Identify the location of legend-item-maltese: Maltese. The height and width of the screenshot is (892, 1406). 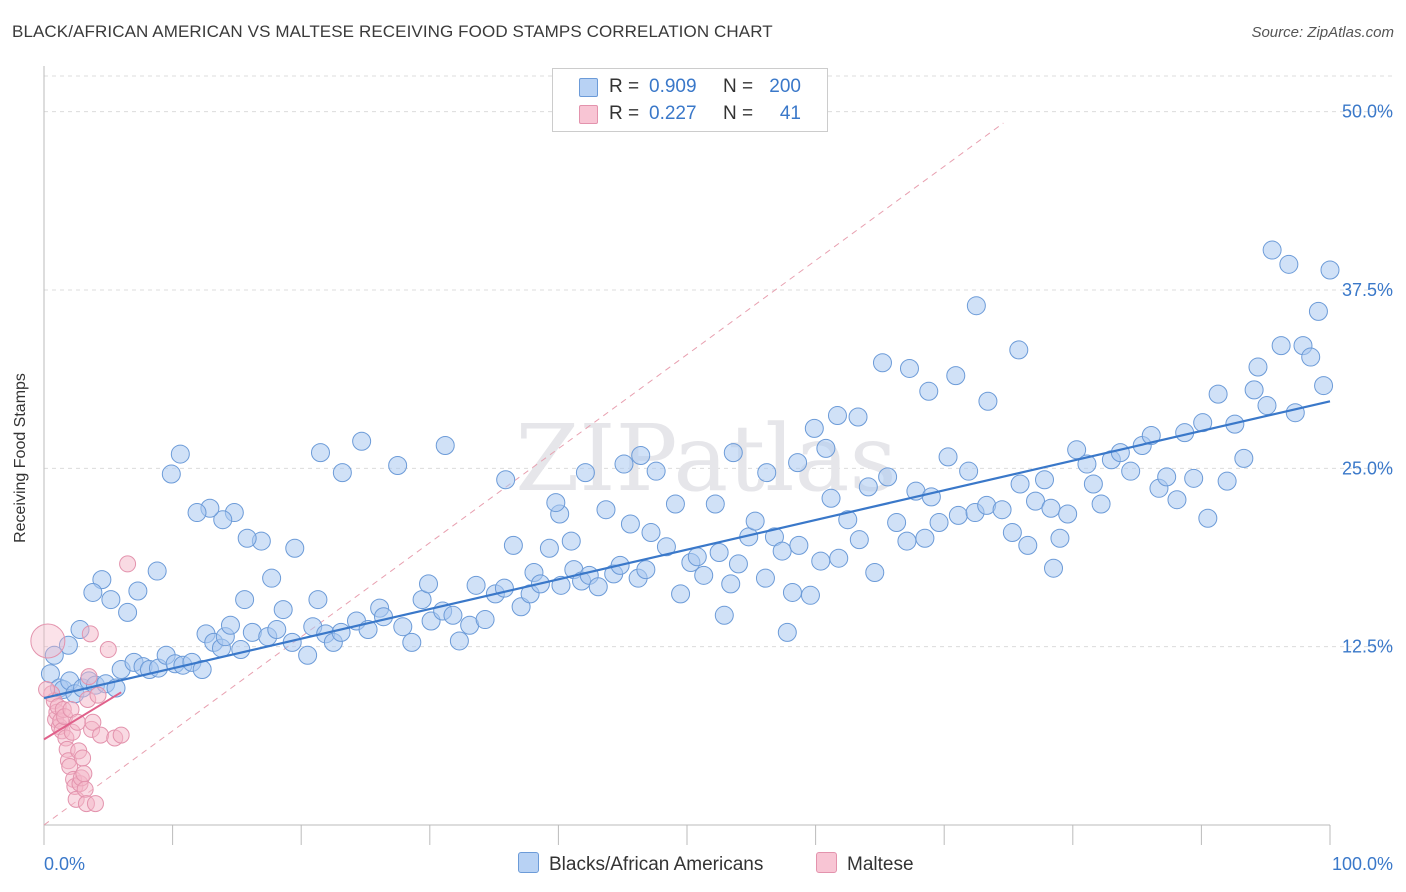
(865, 864).